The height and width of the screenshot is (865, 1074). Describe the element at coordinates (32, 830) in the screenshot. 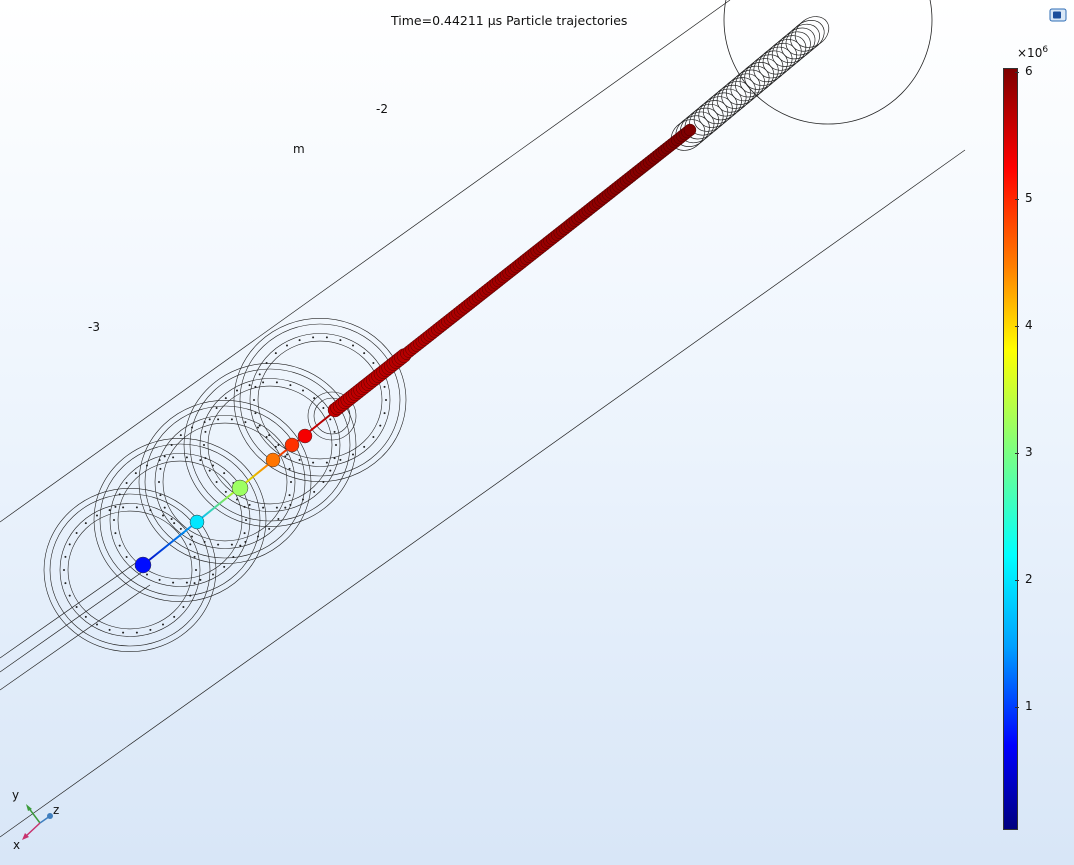

I see `x-axis-arrow` at that location.